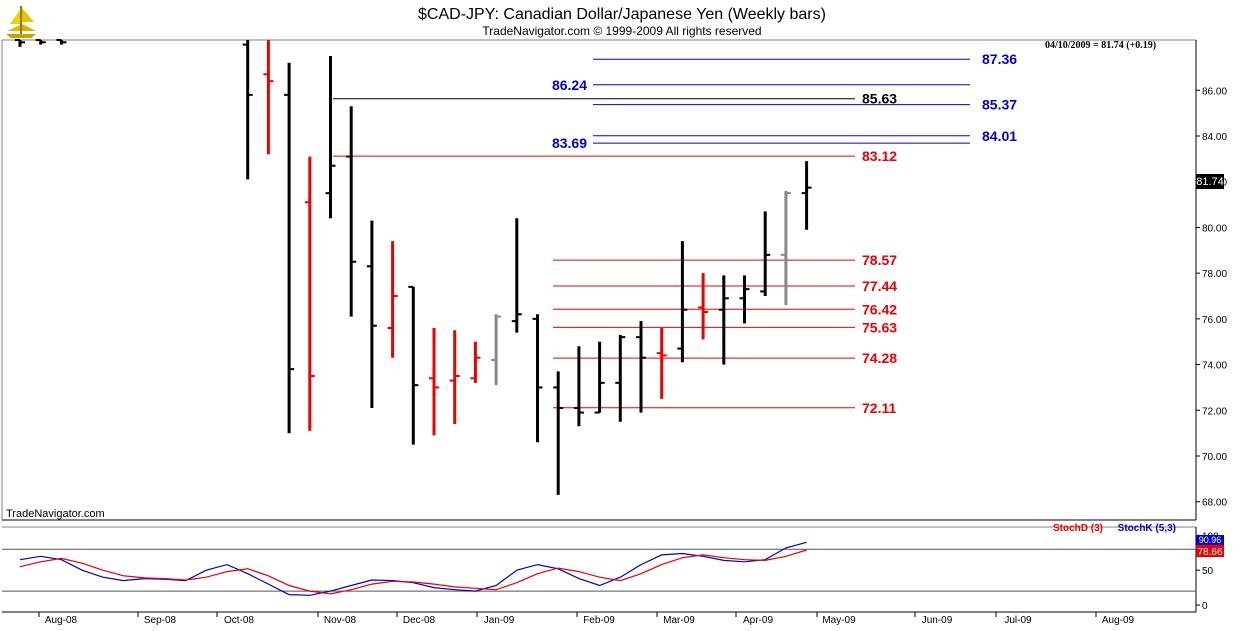  I want to click on level-label: 76.42, so click(879, 309).